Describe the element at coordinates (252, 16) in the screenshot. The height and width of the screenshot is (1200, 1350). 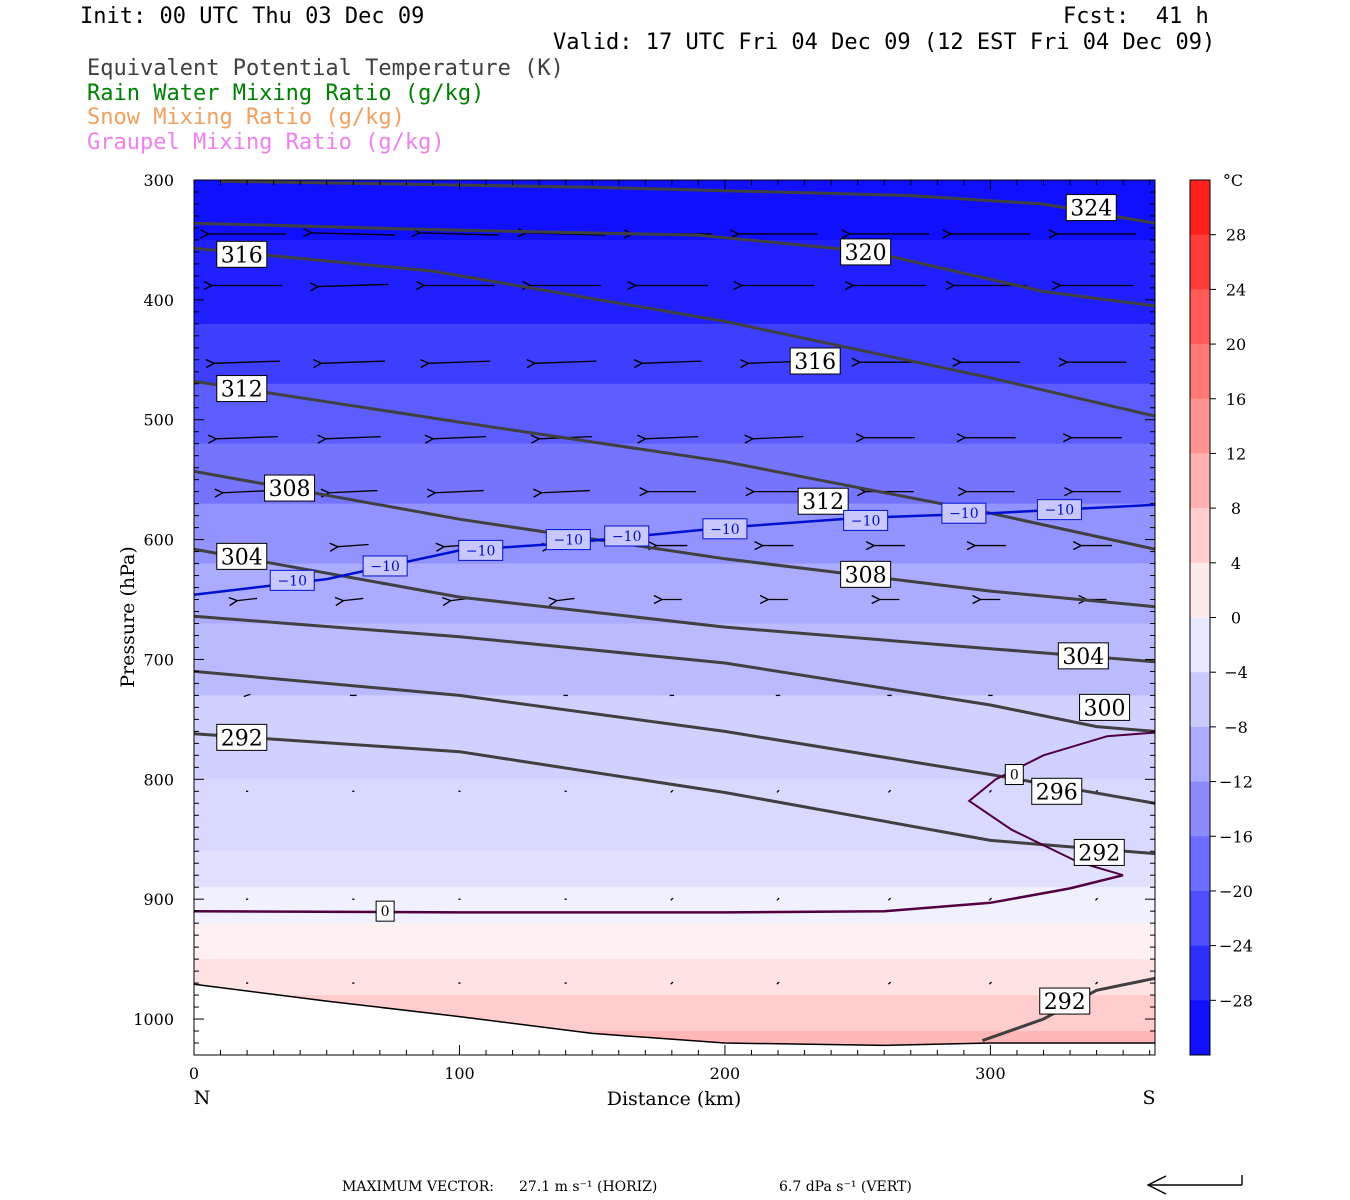
I see `init-time: Init: 00 UTC Thu 03 Dec 09` at that location.